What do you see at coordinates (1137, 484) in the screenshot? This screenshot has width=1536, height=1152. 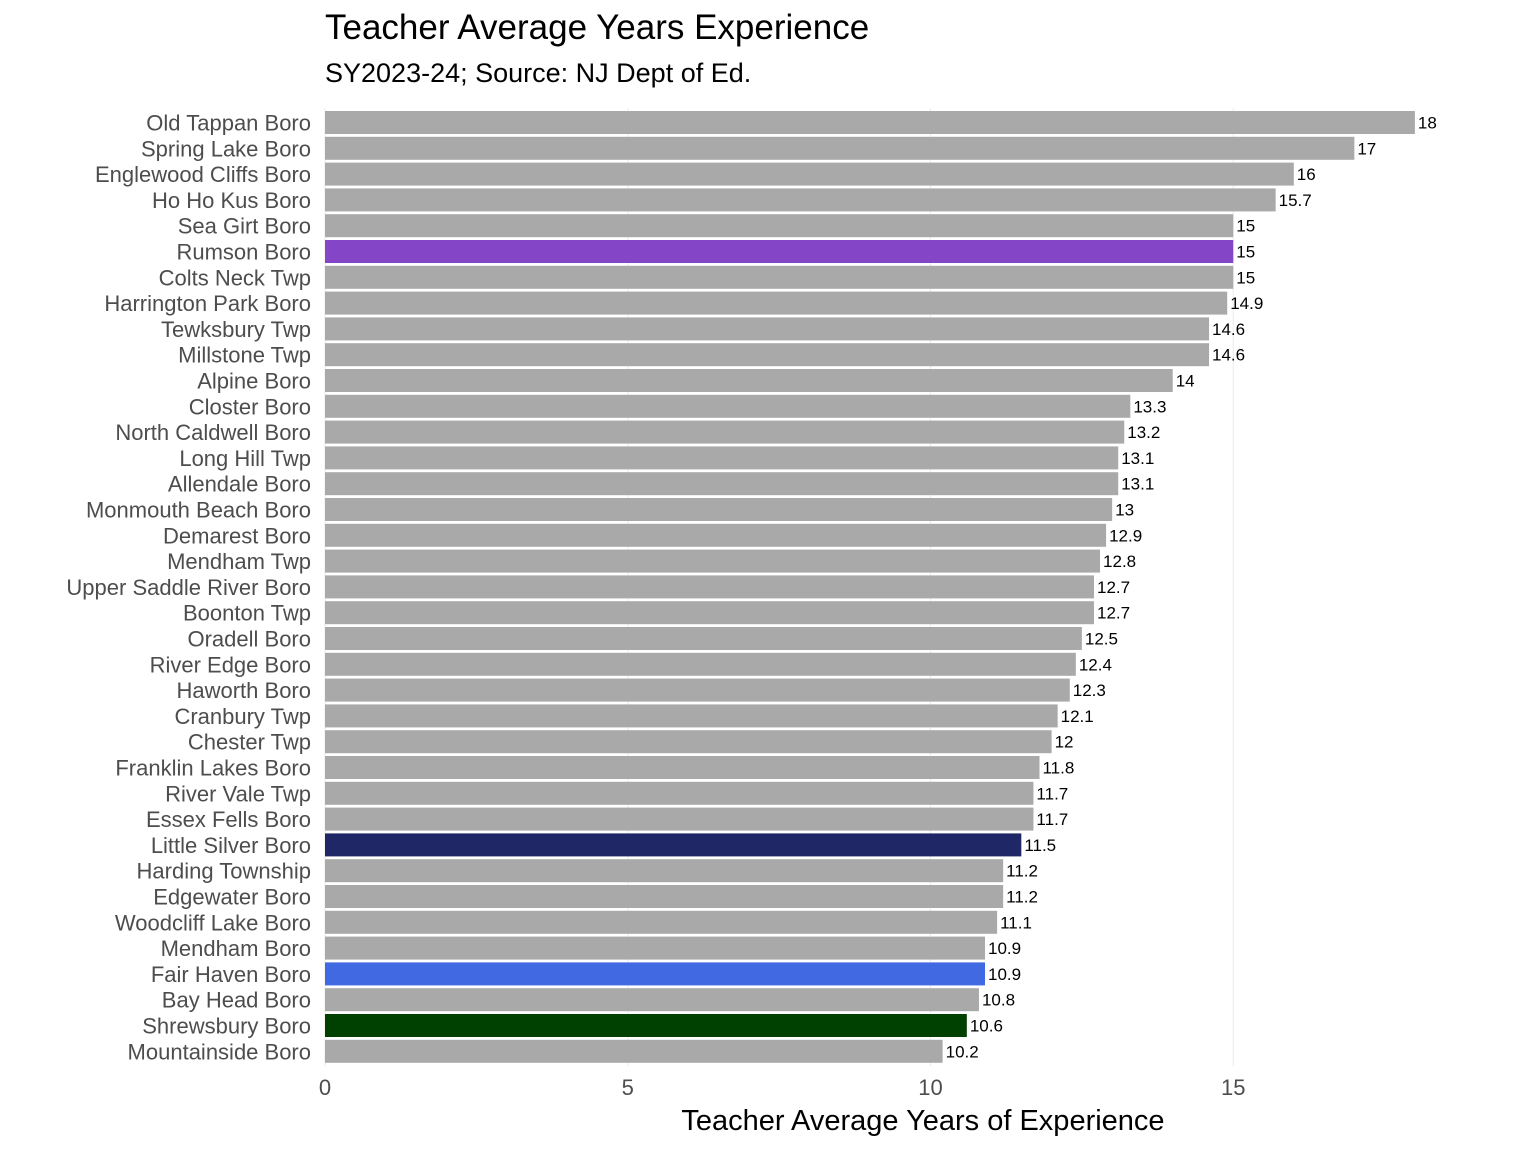 I see `value-label: 13.1` at bounding box center [1137, 484].